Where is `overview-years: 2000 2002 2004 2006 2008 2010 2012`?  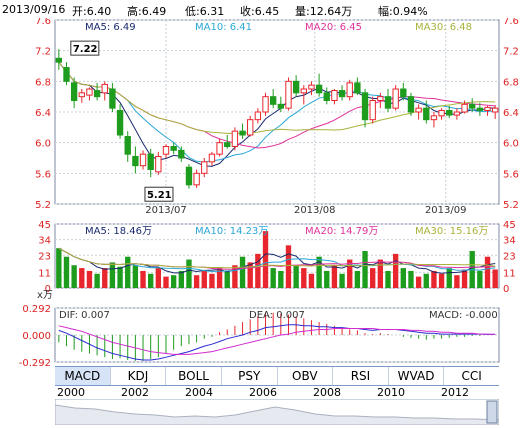
overview-years: 2000 2002 2004 2006 2008 2010 2012 is located at coordinates (277, 392).